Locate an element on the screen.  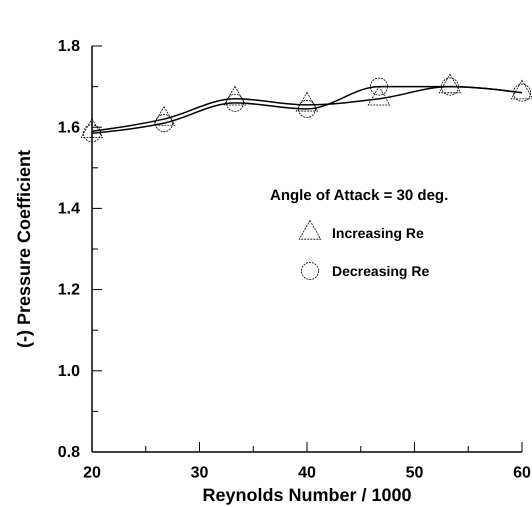
x-tick-label: 60 is located at coordinates (522, 473).